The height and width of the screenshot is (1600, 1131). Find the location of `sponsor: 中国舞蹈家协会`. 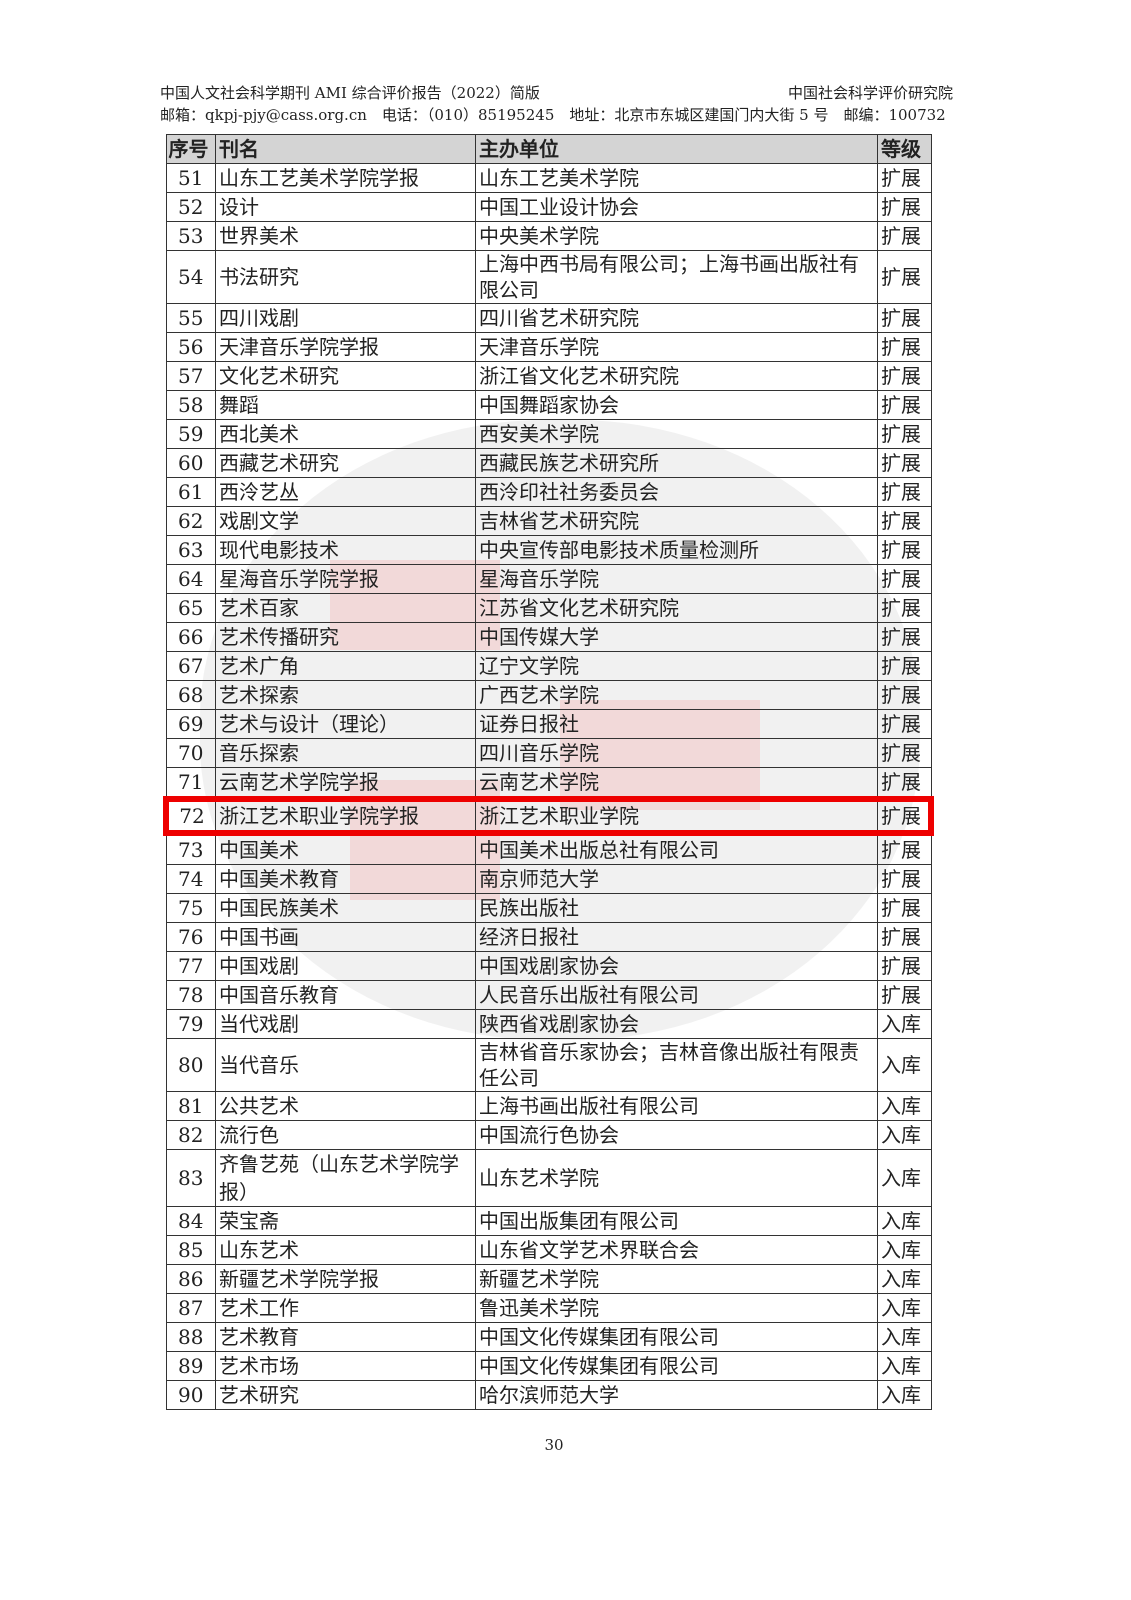

sponsor: 中国舞蹈家协会 is located at coordinates (676, 405).